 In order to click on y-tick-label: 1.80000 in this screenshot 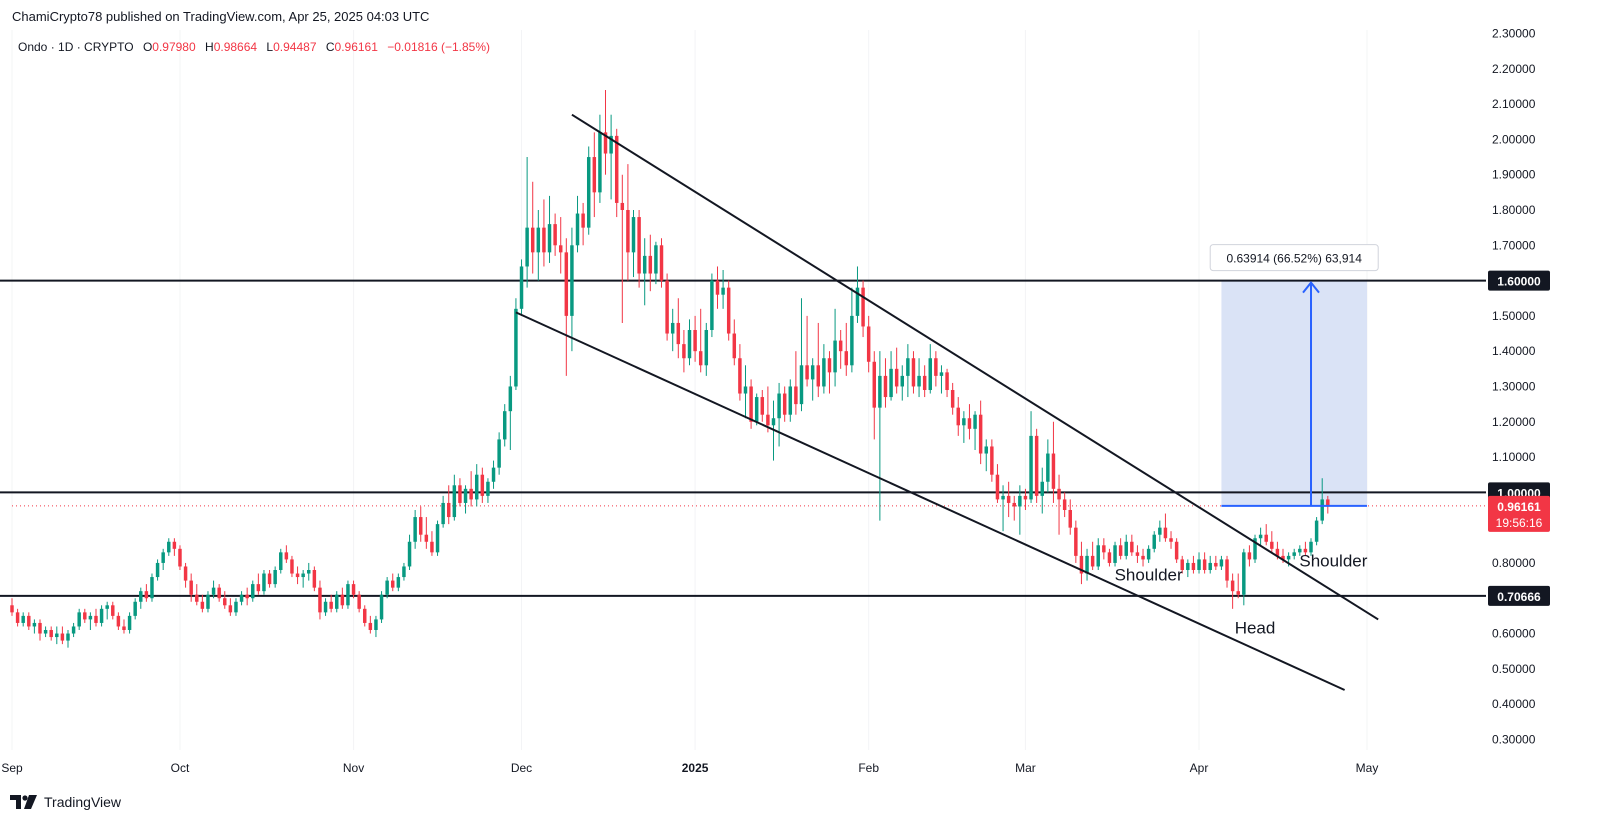, I will do `click(1514, 210)`.